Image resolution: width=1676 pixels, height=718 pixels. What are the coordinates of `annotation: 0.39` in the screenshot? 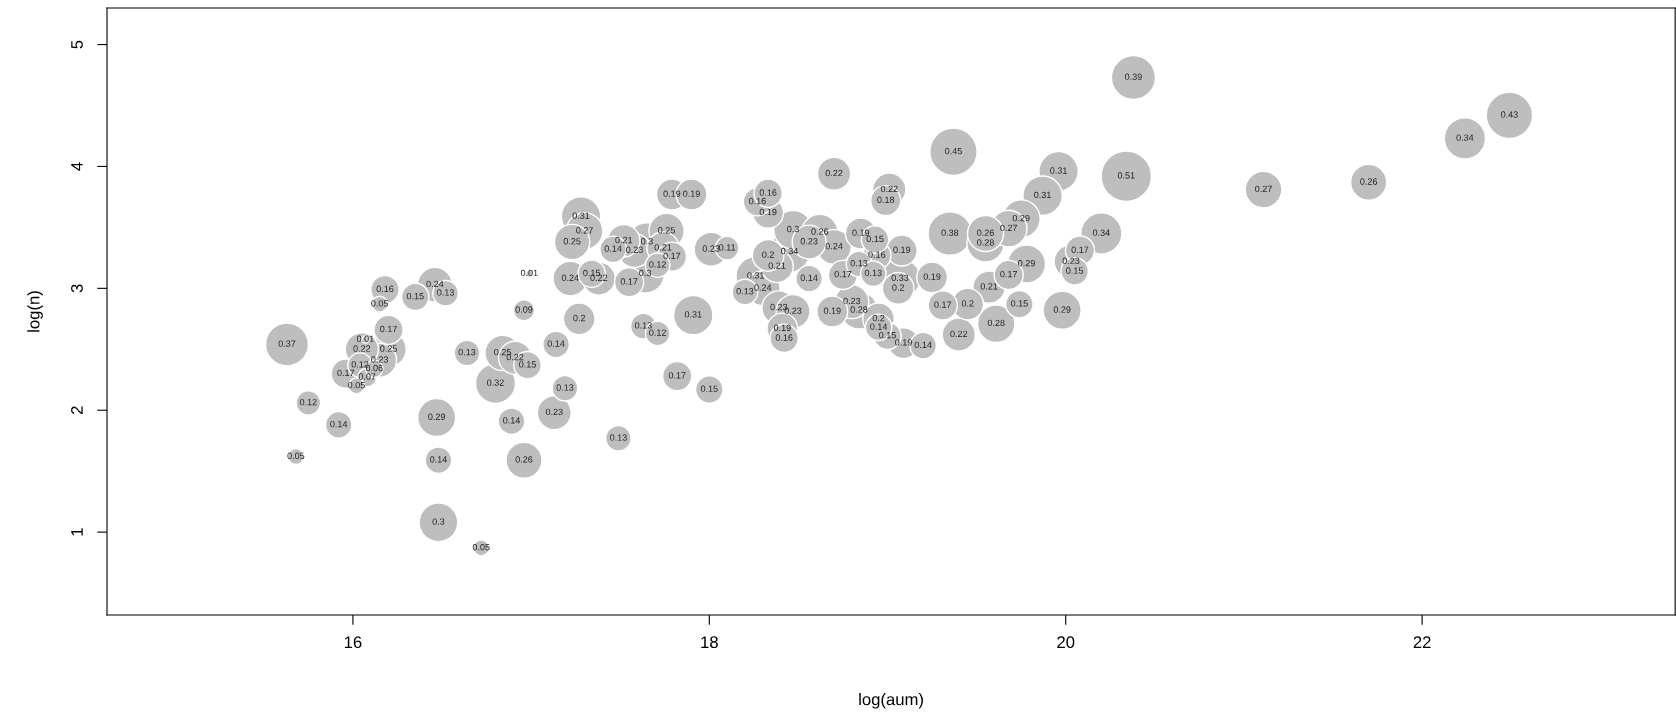 It's located at (1133, 76).